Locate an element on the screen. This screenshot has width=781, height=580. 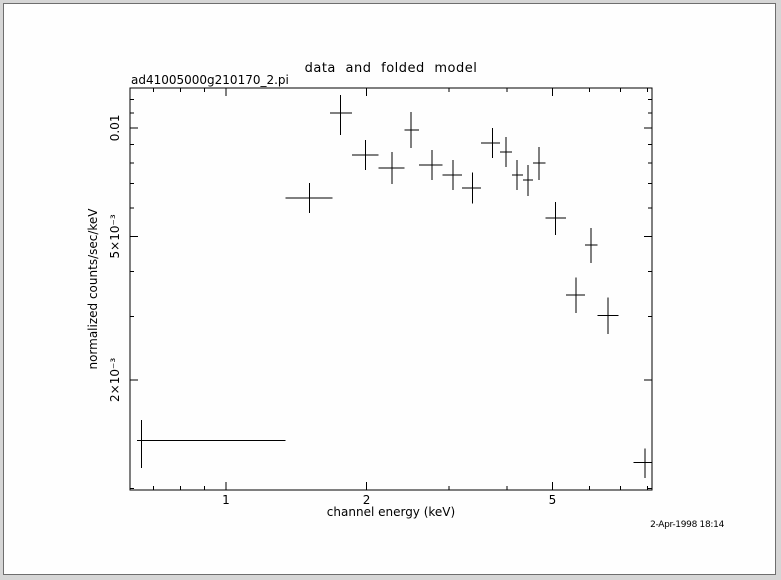
x-tick-label: 1 is located at coordinates (226, 500).